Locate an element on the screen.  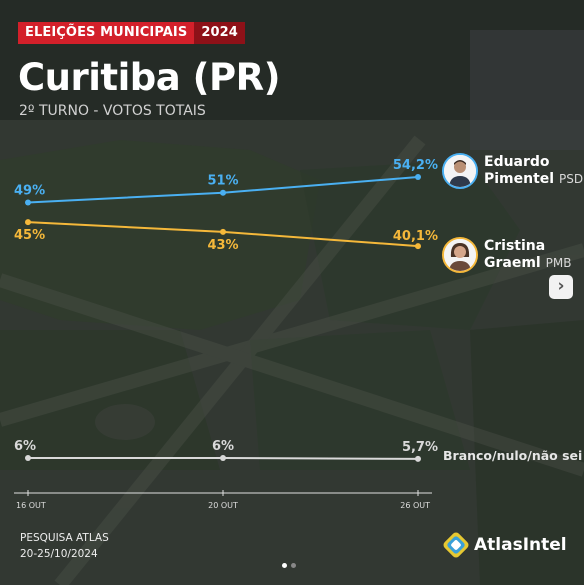
candidate-name: Eduardo Pimentel PSD is located at coordinates (534, 170).